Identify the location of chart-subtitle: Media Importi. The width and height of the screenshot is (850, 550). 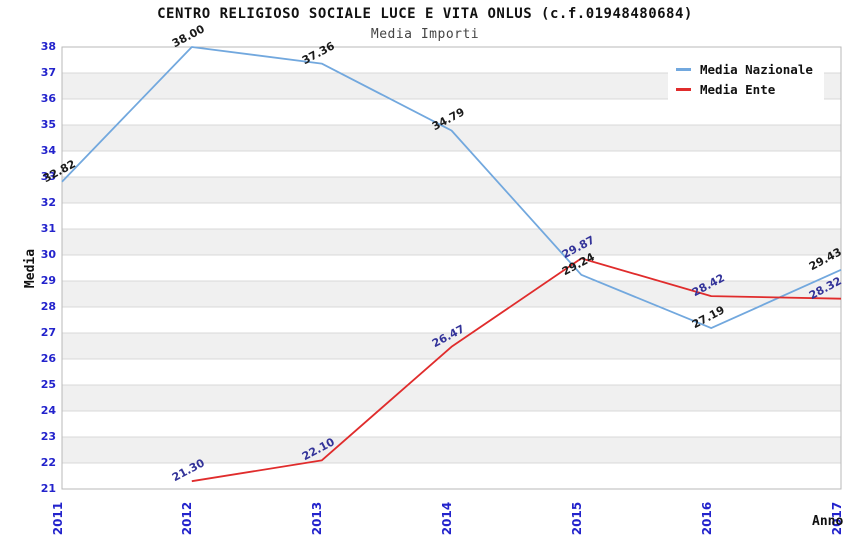
(425, 34).